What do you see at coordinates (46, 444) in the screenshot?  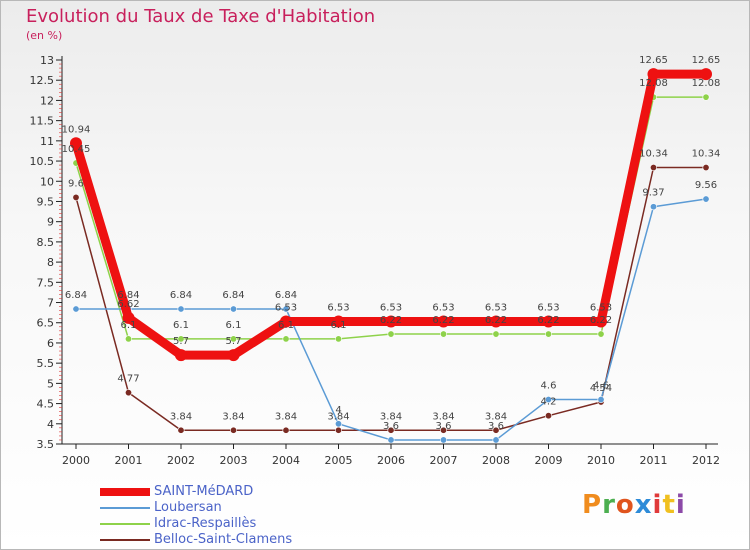 I see `y-tick-label: 3.5` at bounding box center [46, 444].